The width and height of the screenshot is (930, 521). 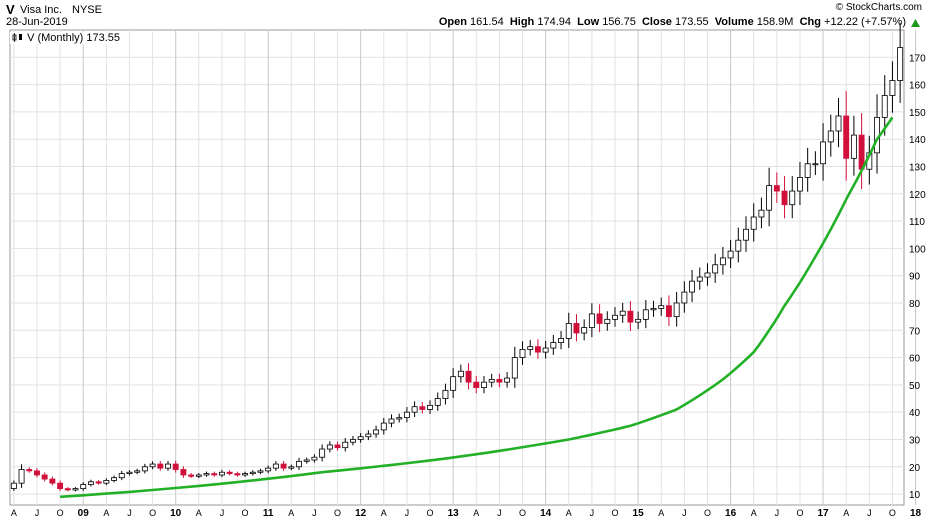 What do you see at coordinates (915, 413) in the screenshot?
I see `y-tick-label: 40` at bounding box center [915, 413].